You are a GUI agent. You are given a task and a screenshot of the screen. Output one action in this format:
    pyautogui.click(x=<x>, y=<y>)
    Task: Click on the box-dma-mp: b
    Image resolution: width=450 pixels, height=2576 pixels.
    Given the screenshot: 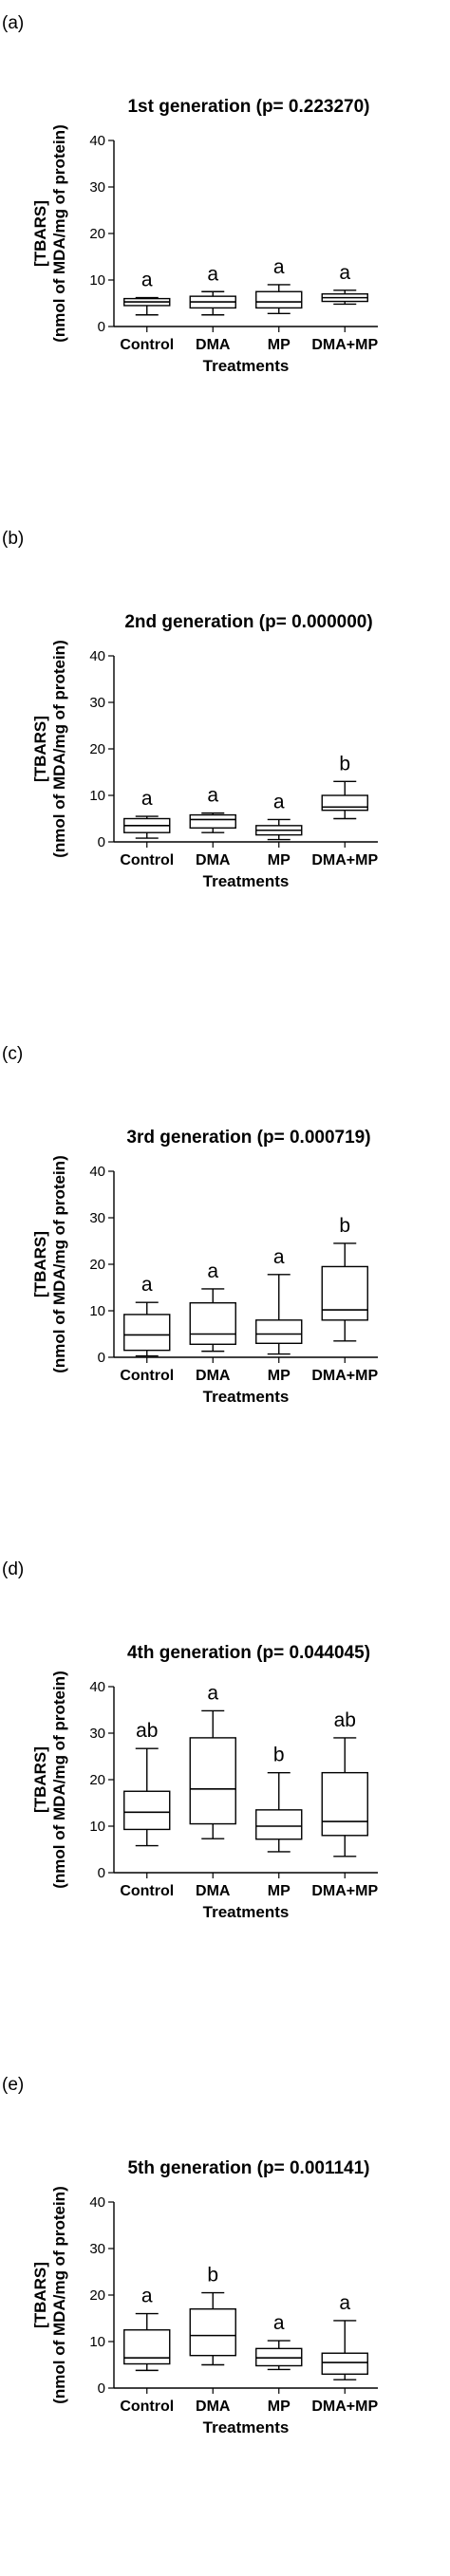 What is the action you would take?
    pyautogui.click(x=344, y=786)
    